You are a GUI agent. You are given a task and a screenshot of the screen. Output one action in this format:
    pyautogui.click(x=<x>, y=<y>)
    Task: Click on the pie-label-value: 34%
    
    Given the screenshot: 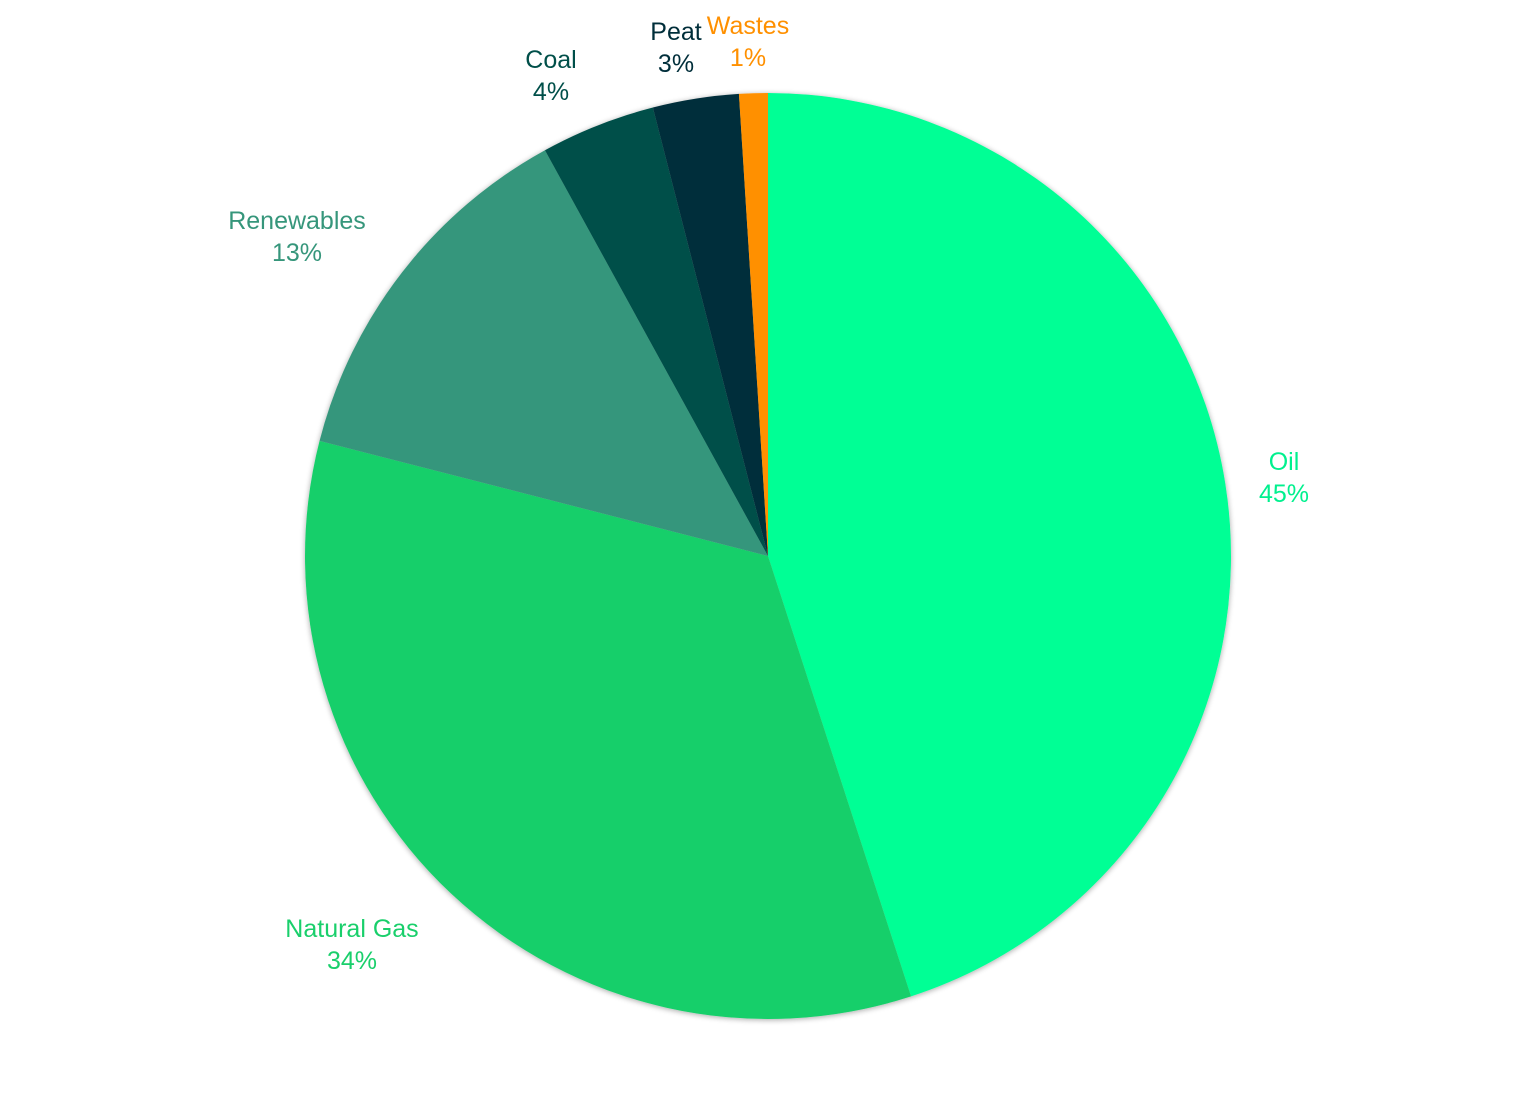 What is the action you would take?
    pyautogui.click(x=352, y=961)
    